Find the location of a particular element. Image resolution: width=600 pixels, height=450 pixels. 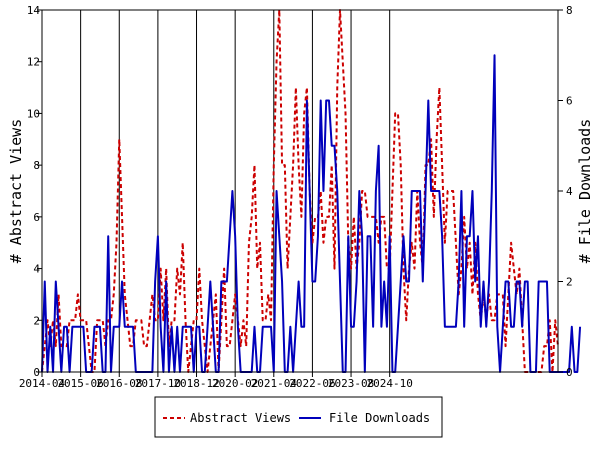

y-axis-left-title: # Abstract Views is located at coordinates (16, 191).